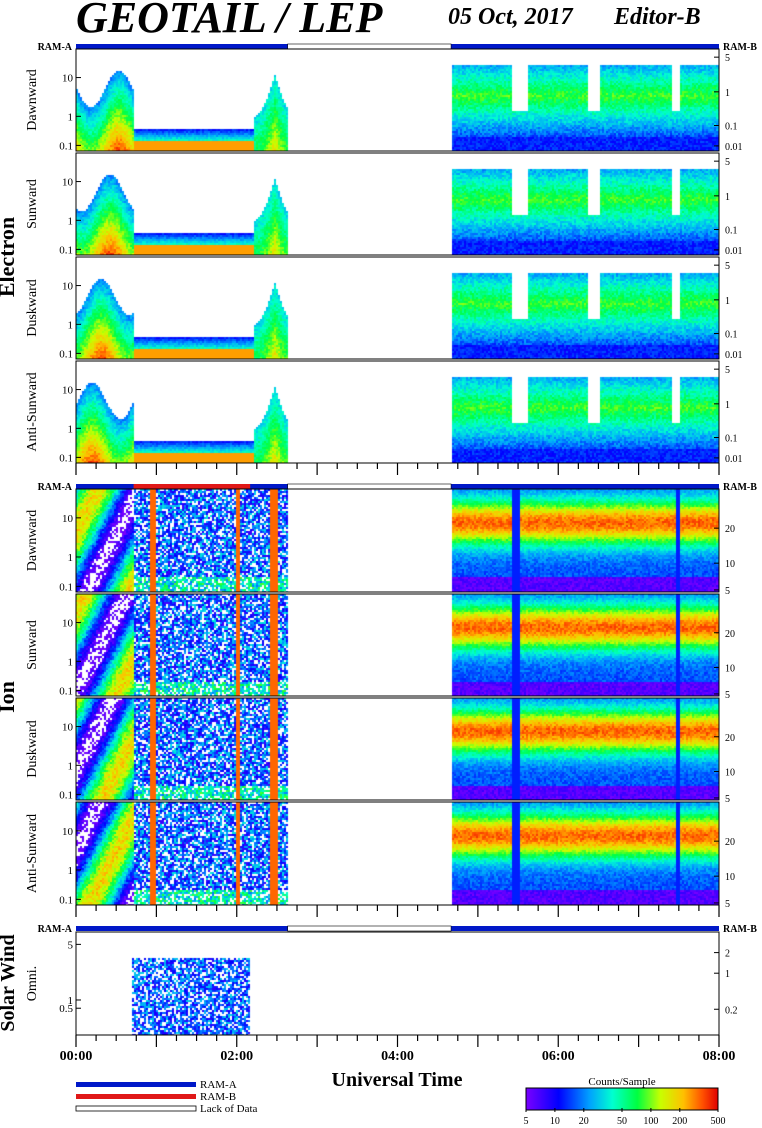 This screenshot has width=762, height=1128. What do you see at coordinates (650, 1121) in the screenshot?
I see `colorbar-tick-label: 100` at bounding box center [650, 1121].